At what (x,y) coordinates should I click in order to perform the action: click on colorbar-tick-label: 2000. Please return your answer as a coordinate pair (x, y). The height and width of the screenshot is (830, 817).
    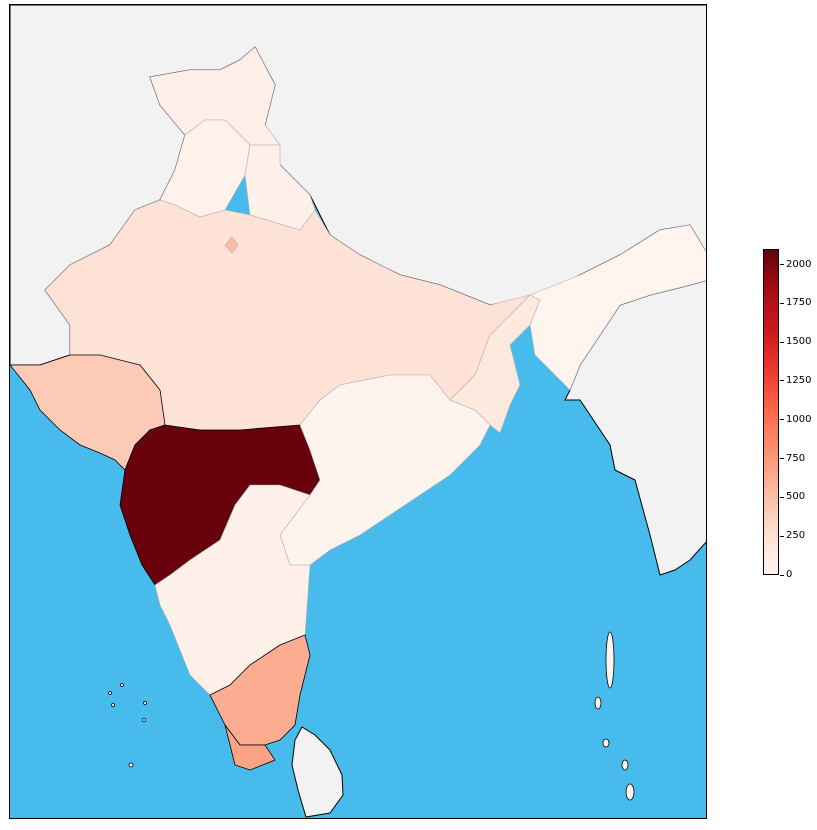
    Looking at the image, I should click on (799, 264).